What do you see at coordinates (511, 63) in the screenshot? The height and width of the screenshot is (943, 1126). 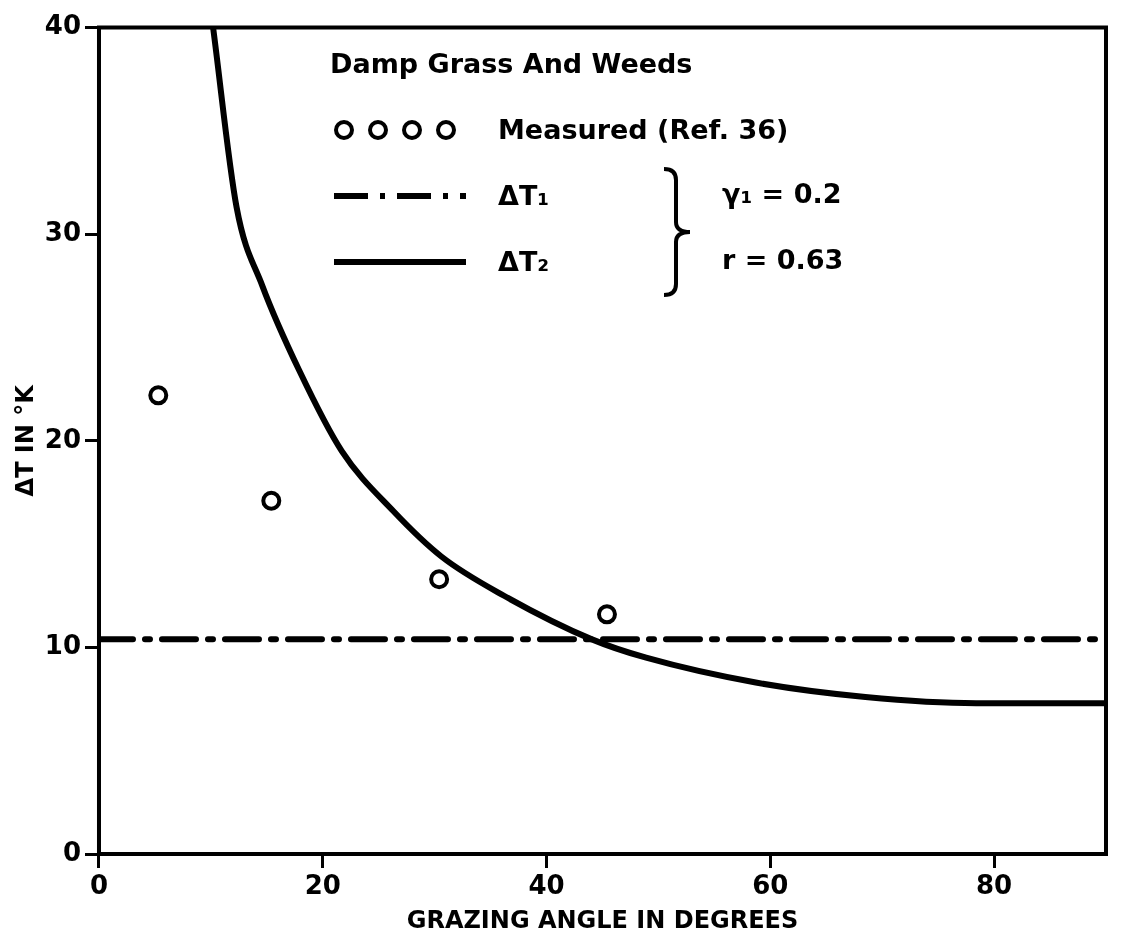 I see `legend-title: Damp Grass And Weeds` at bounding box center [511, 63].